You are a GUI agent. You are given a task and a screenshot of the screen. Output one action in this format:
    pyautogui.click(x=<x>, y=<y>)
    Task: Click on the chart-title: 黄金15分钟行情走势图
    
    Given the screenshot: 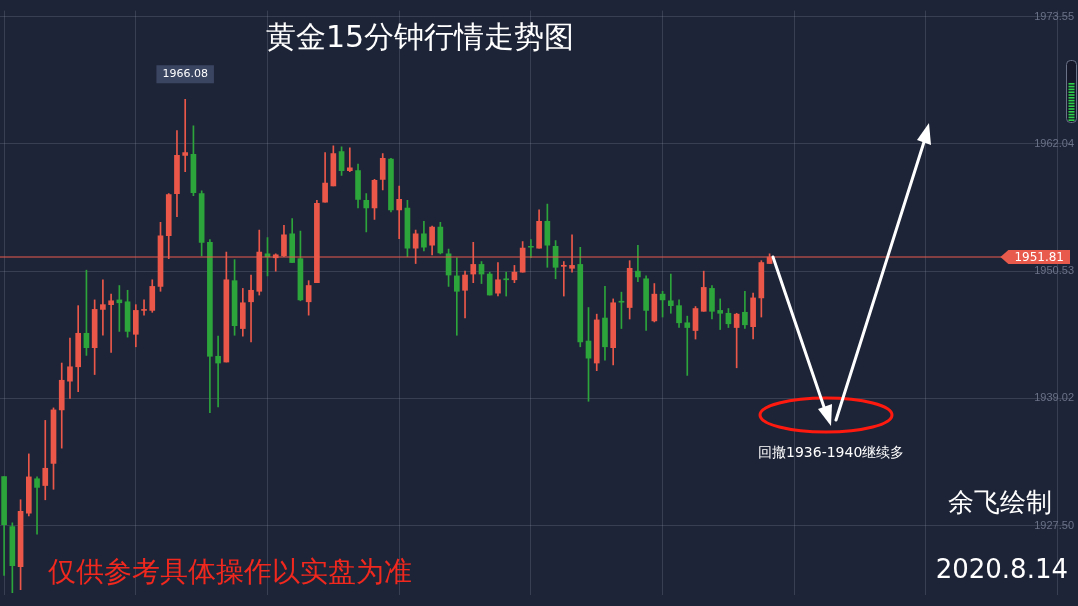 What is the action you would take?
    pyautogui.click(x=420, y=37)
    